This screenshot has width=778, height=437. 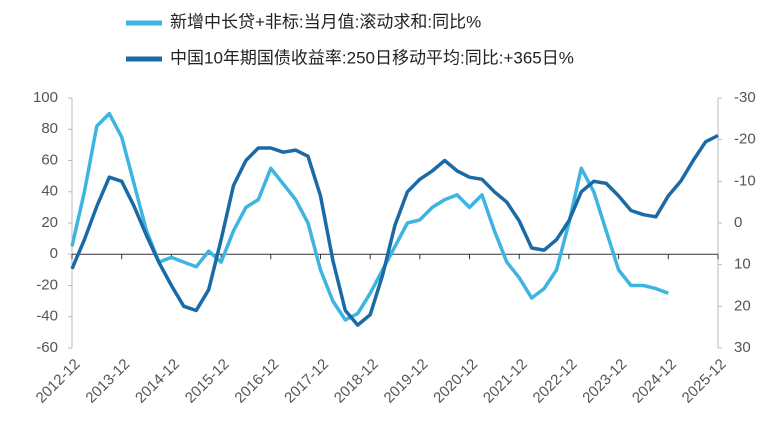 What do you see at coordinates (49, 128) in the screenshot?
I see `y-tick-label: 80` at bounding box center [49, 128].